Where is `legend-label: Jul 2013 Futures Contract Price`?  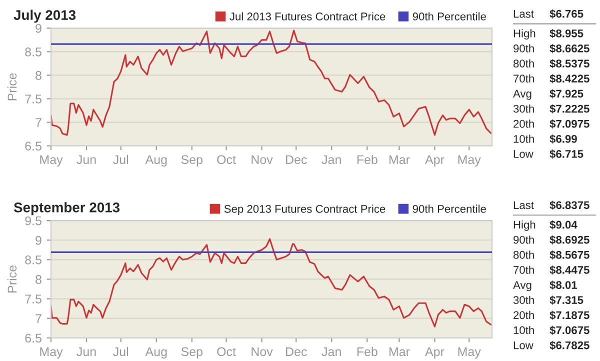
legend-label: Jul 2013 Futures Contract Price is located at coordinates (308, 16).